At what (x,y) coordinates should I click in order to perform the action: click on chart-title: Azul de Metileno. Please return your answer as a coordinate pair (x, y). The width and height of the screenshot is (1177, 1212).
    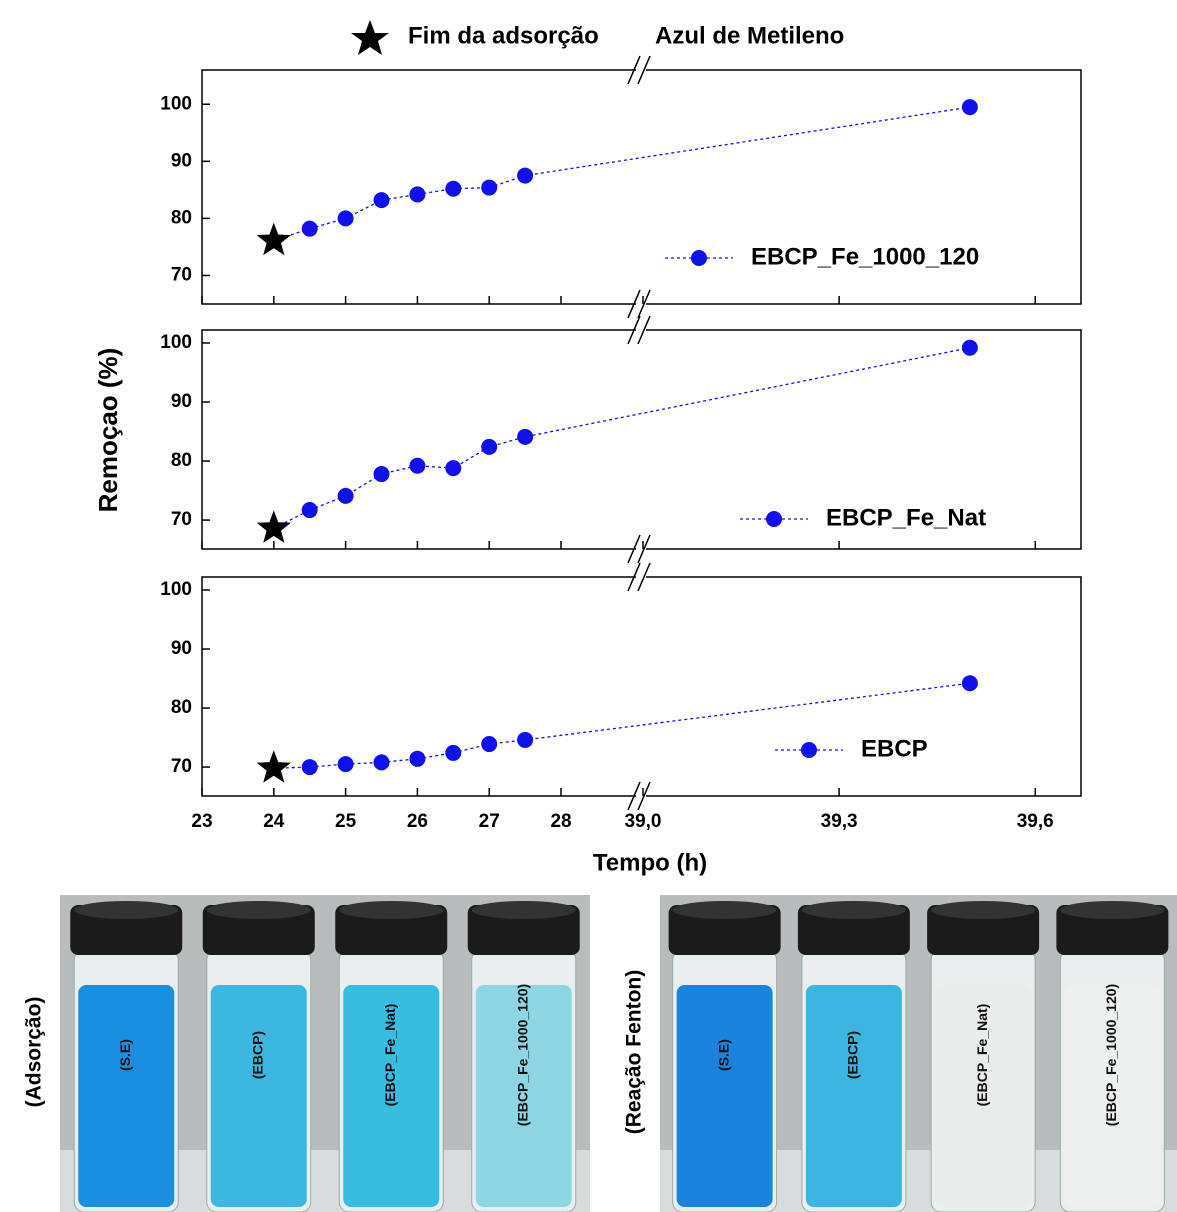
    Looking at the image, I should click on (749, 35).